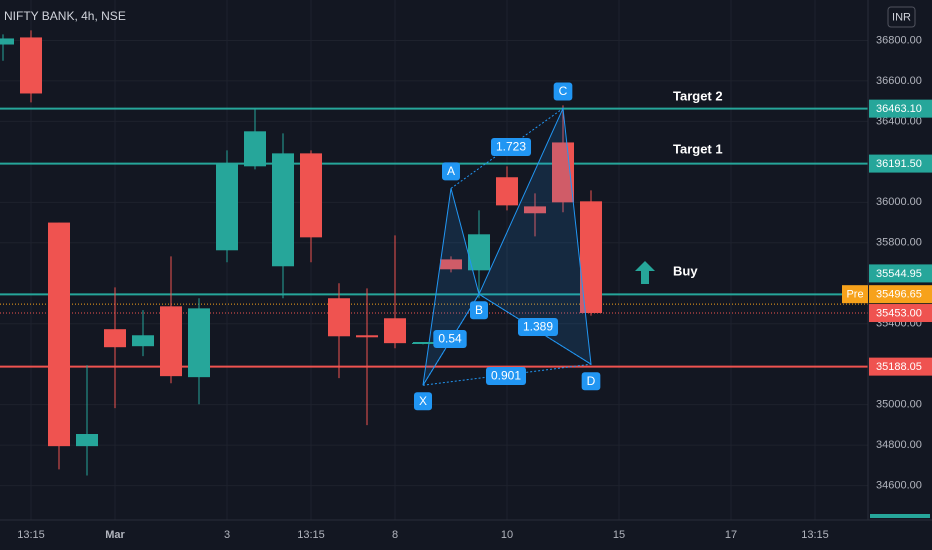  I want to click on y-tick-label: 36000.00, so click(899, 202).